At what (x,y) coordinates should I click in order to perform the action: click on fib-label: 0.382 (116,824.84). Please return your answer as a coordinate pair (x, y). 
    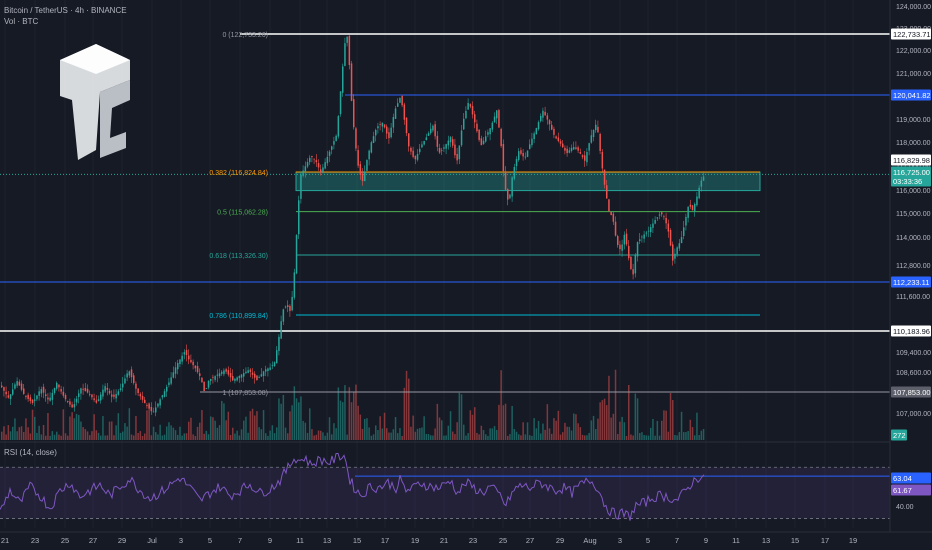
    Looking at the image, I should click on (238, 173).